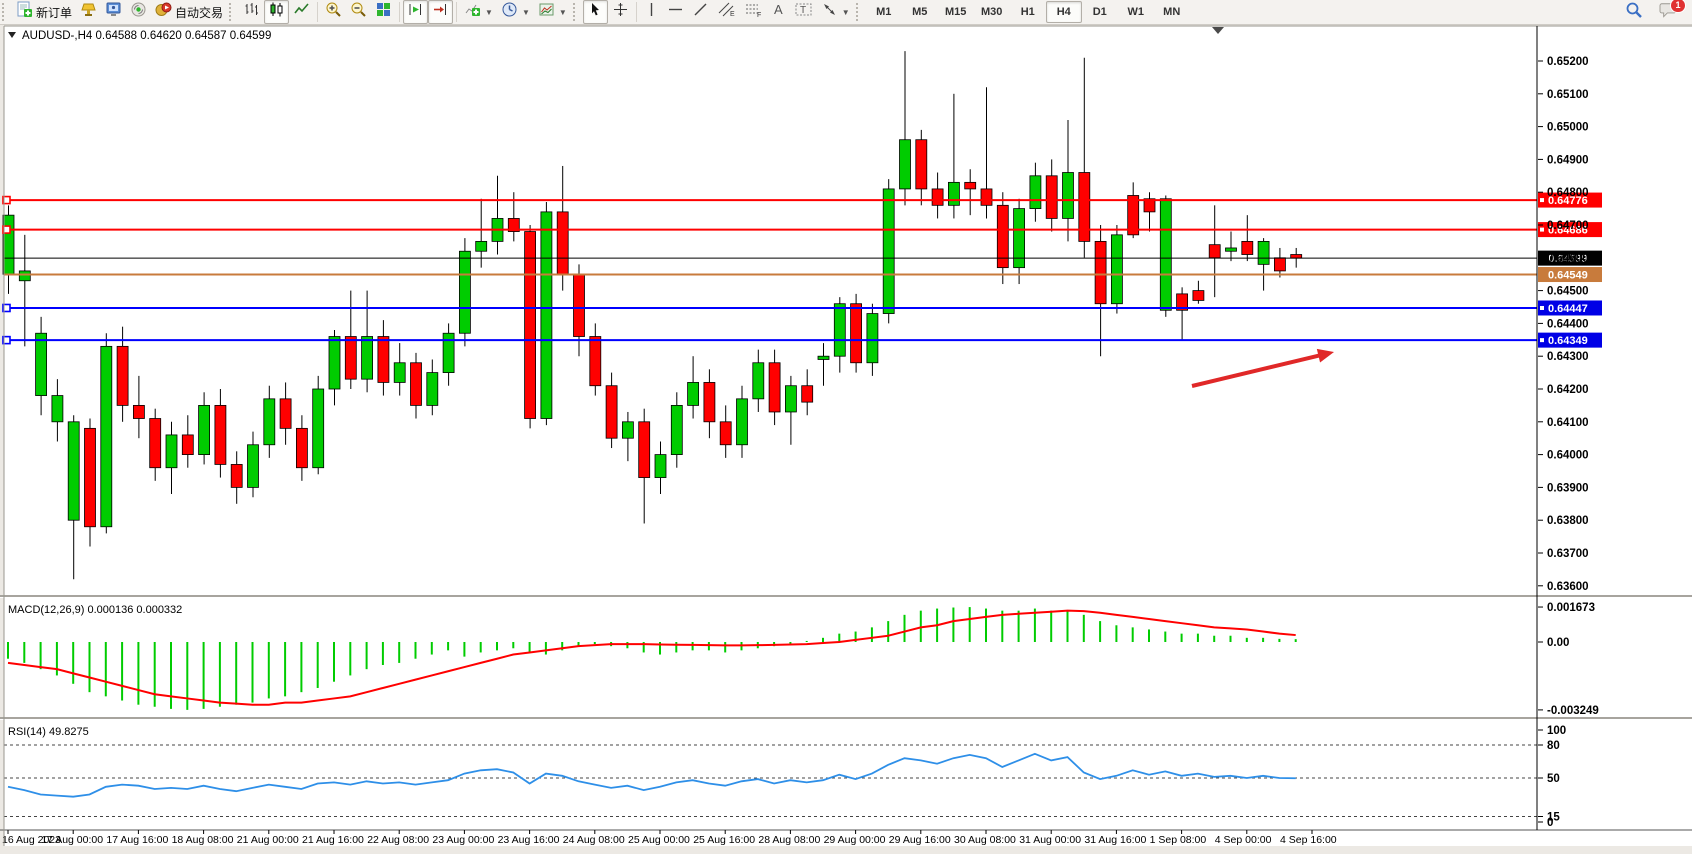 This screenshot has width=1692, height=854. Describe the element at coordinates (595, 12) in the screenshot. I see `cursor-button` at that location.